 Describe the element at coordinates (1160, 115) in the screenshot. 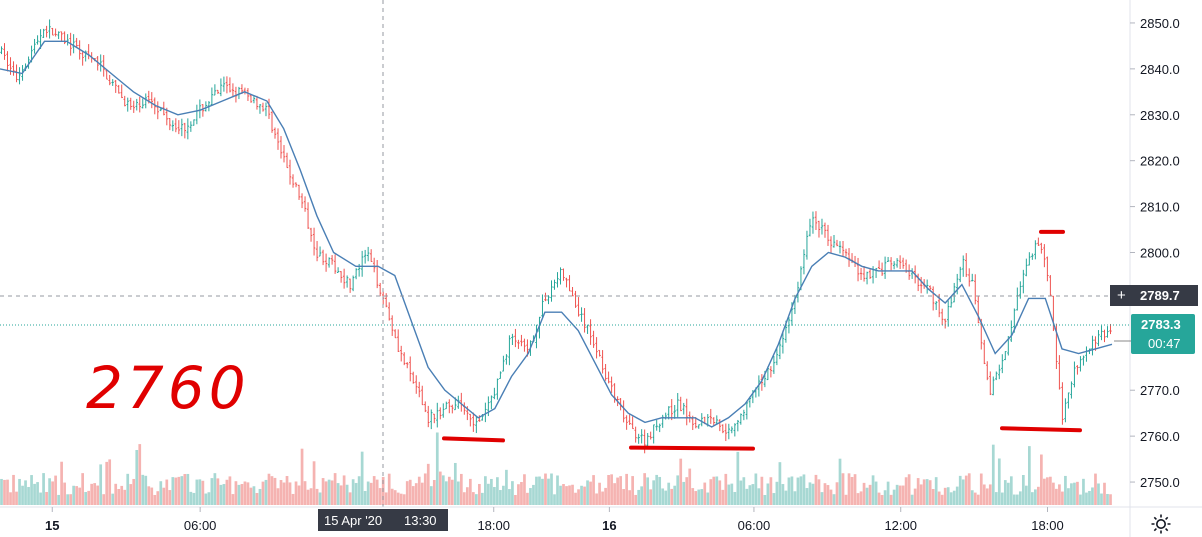

I see `price-tick-label: 2830.0` at that location.